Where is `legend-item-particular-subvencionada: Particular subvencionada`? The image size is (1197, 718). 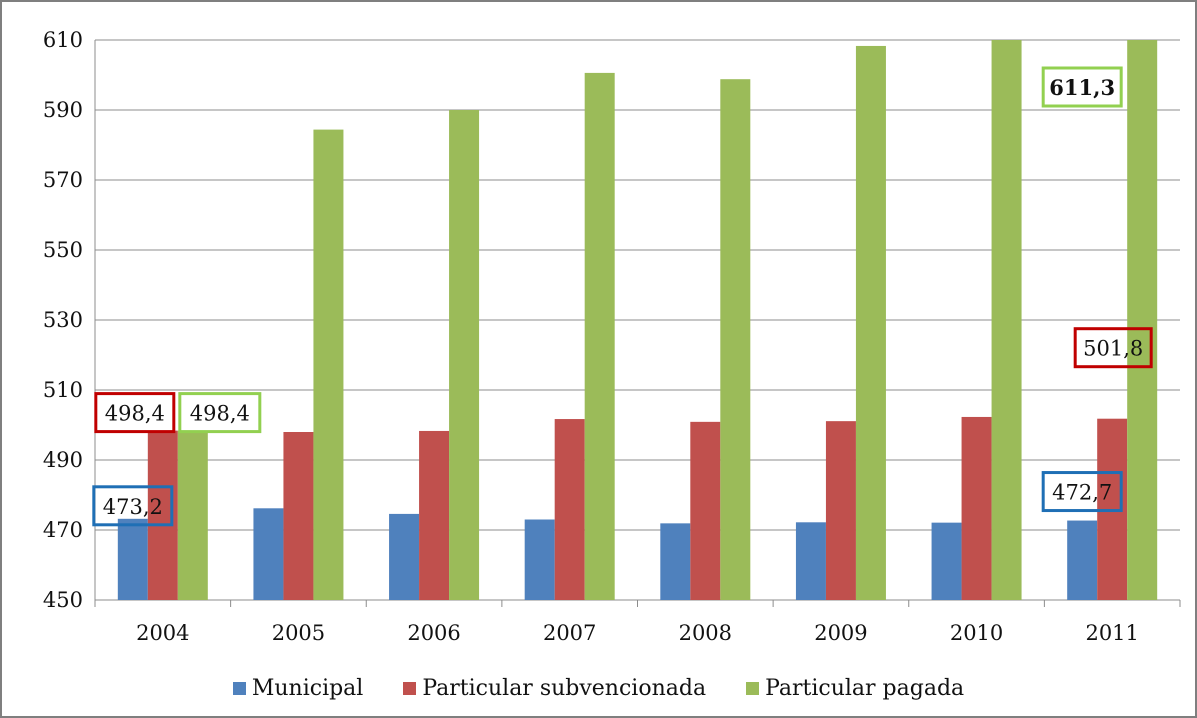
legend-item-particular-subvencionada: Particular subvencionada is located at coordinates (554, 688).